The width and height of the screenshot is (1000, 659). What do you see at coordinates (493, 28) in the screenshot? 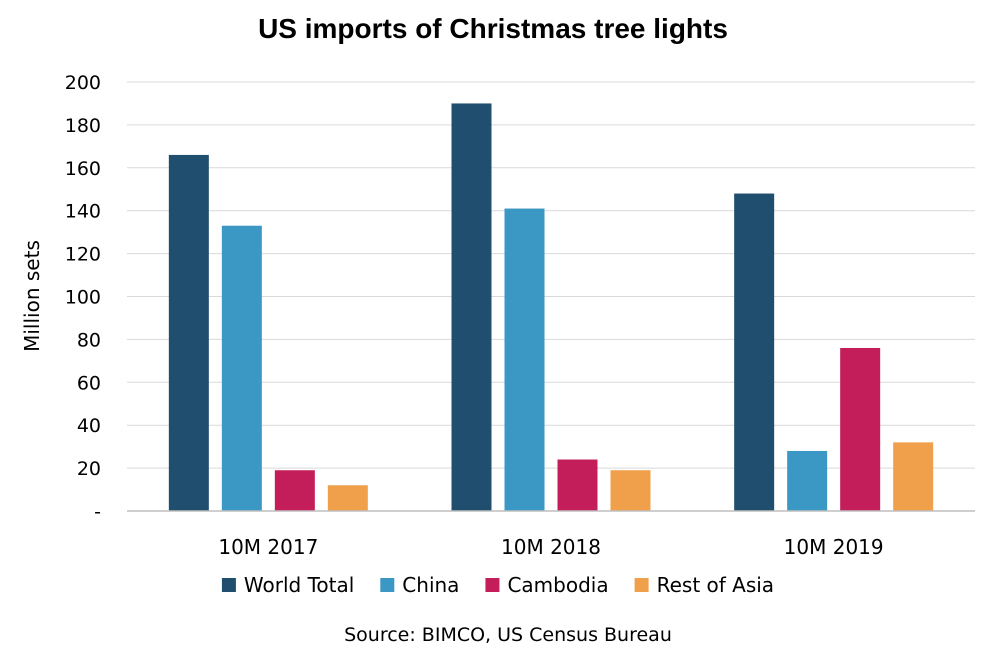
I see `chart-title: US imports of Christmas tree lights` at bounding box center [493, 28].